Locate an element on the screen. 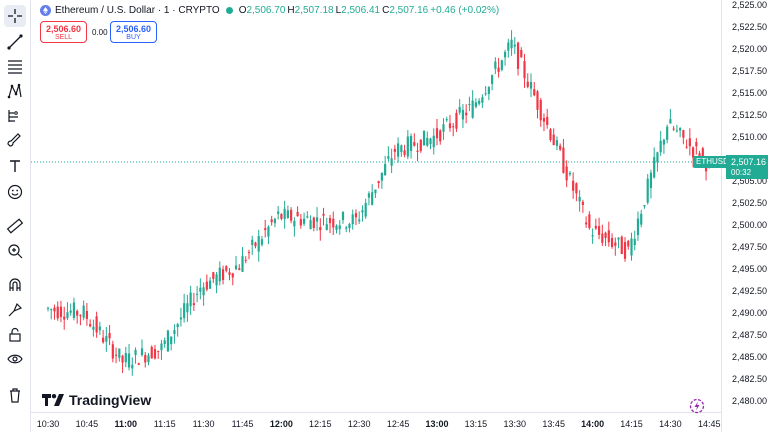  zoom-in-icon is located at coordinates (15, 251).